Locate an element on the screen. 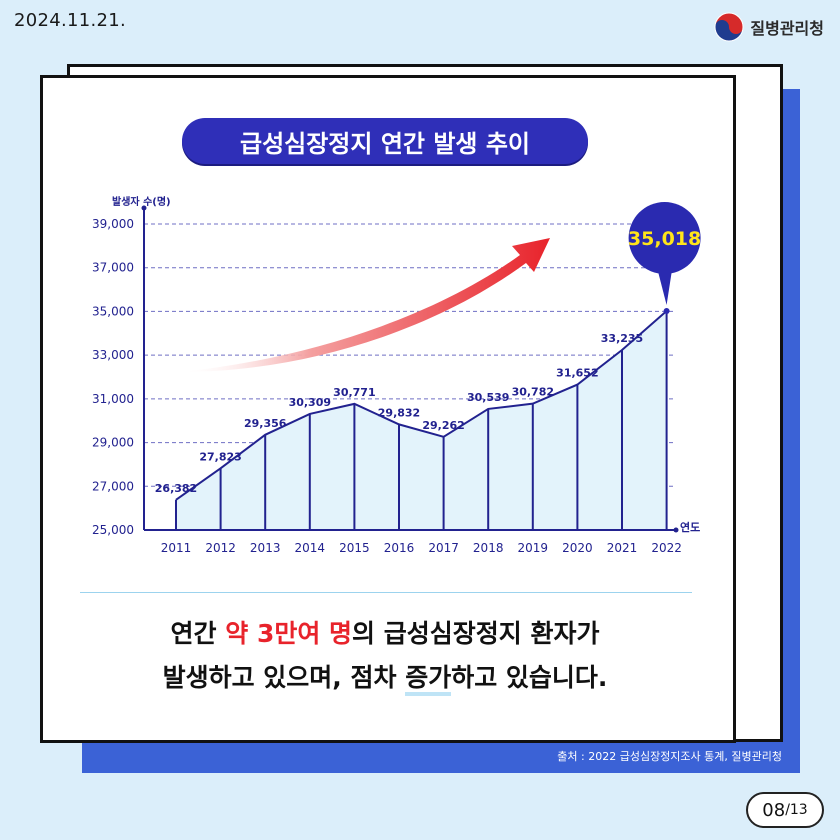 Image resolution: width=840 pixels, height=840 pixels. highlight-value: 35,018 is located at coordinates (664, 239).